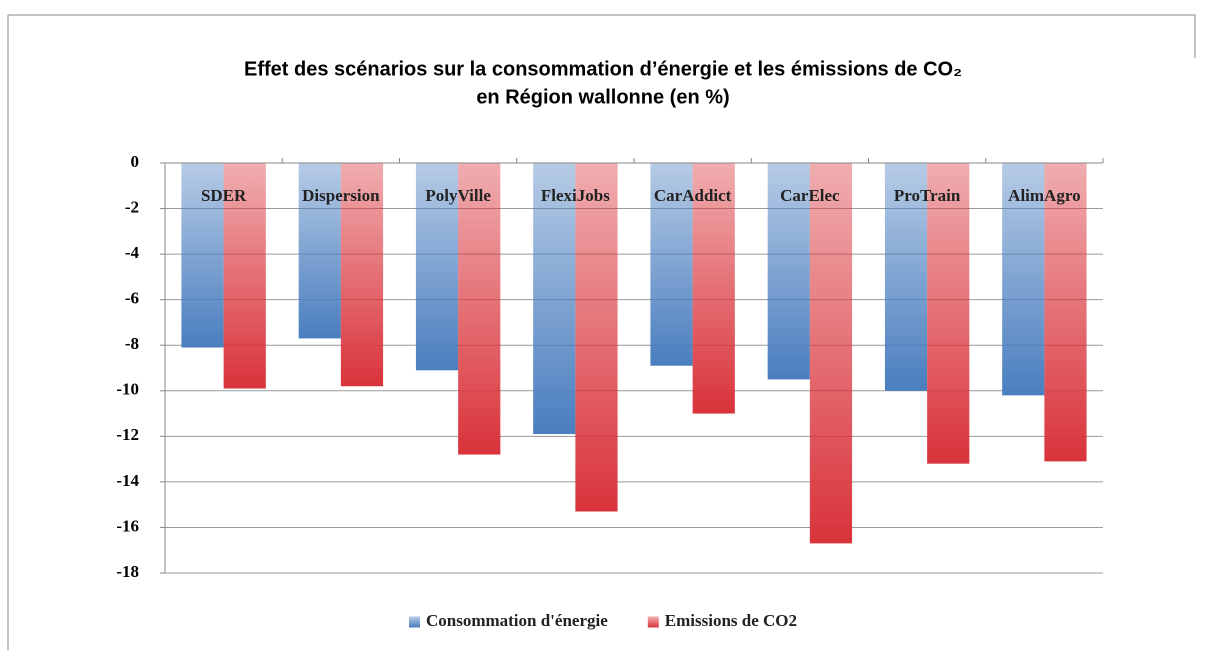 This screenshot has height=650, width=1206. Describe the element at coordinates (127, 389) in the screenshot. I see `y-tick-label: -10` at that location.